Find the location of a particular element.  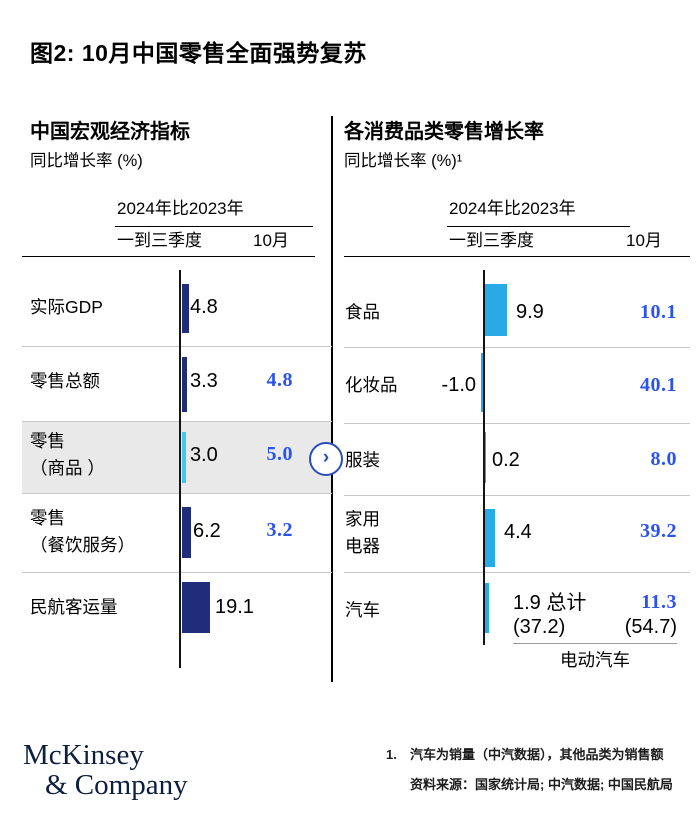

left-col-group-underline is located at coordinates (214, 226).